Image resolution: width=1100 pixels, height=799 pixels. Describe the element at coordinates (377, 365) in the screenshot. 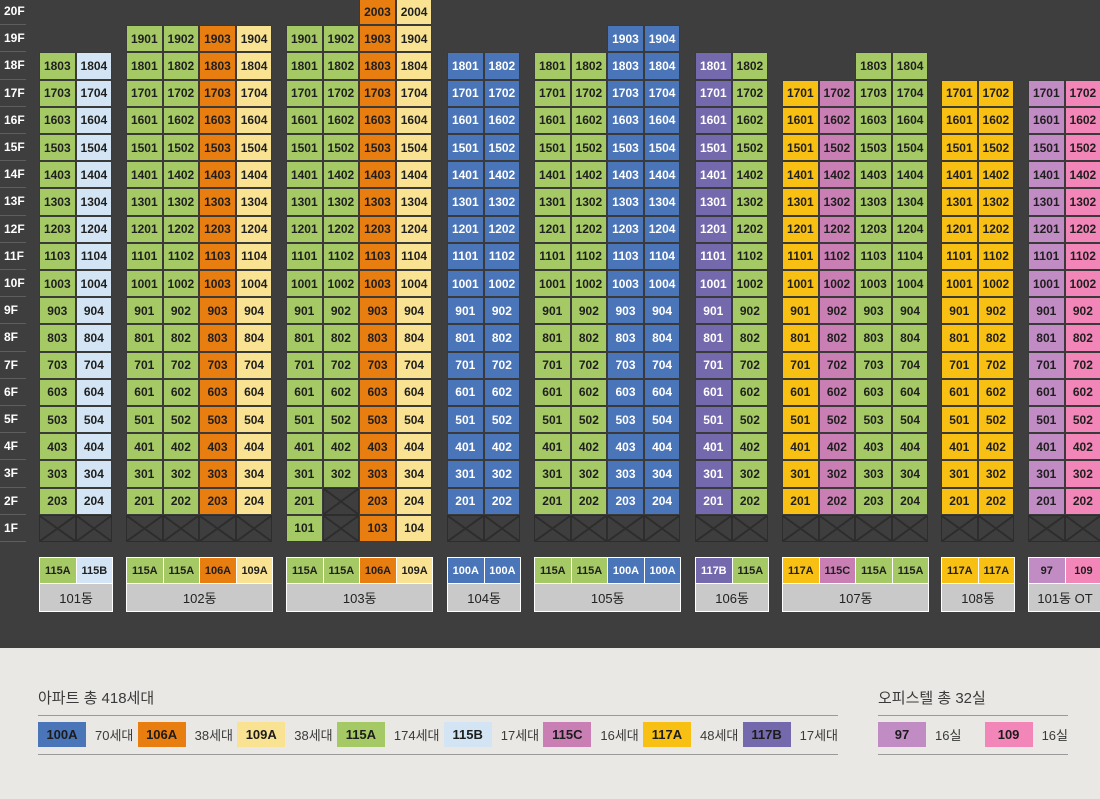

I see `unit-cell: 703` at that location.